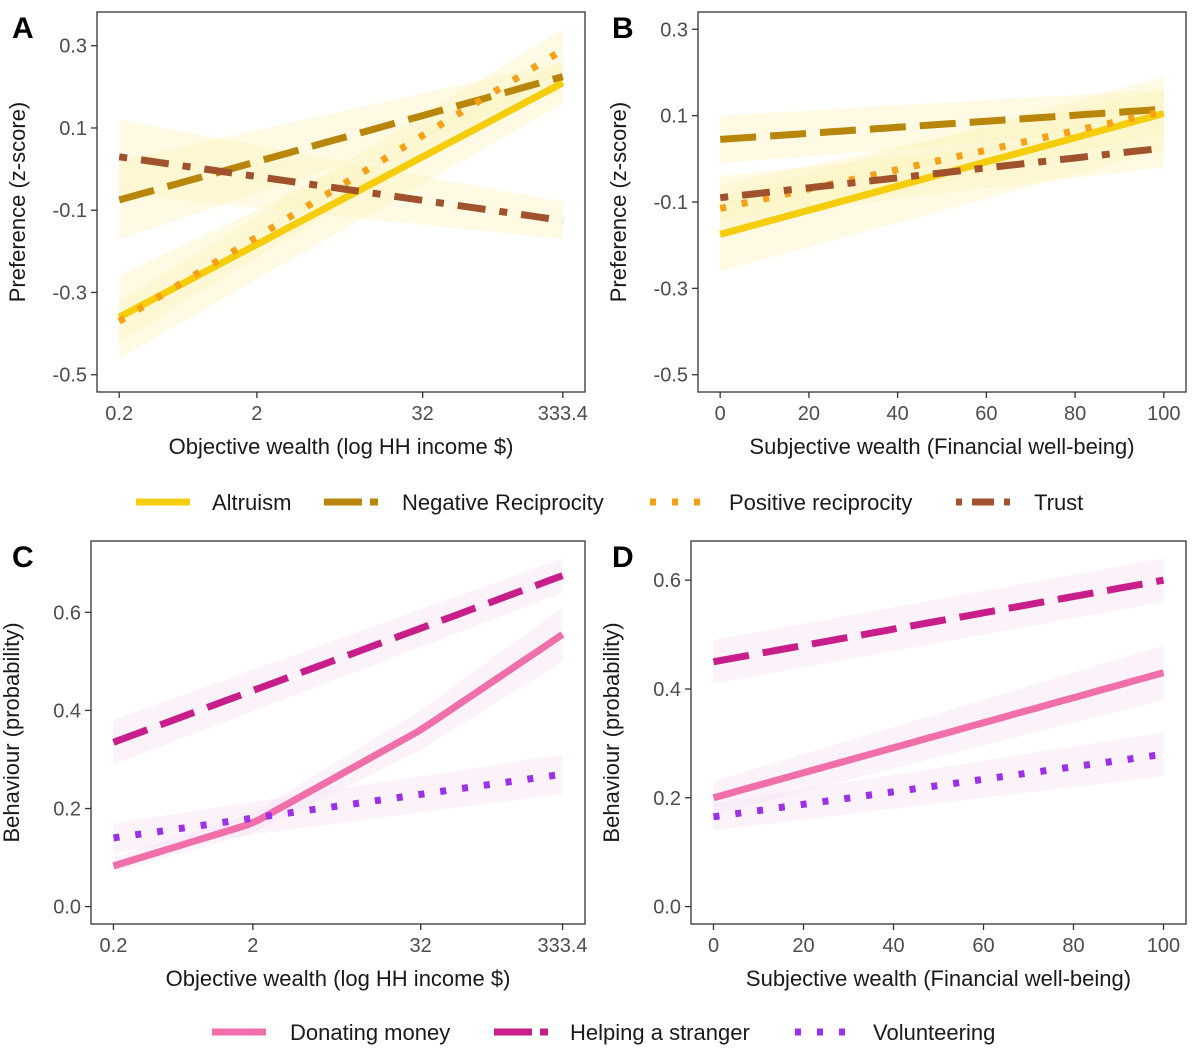 Image resolution: width=1200 pixels, height=1059 pixels. Describe the element at coordinates (660, 1032) in the screenshot. I see `legend-label: Helping a stranger` at that location.